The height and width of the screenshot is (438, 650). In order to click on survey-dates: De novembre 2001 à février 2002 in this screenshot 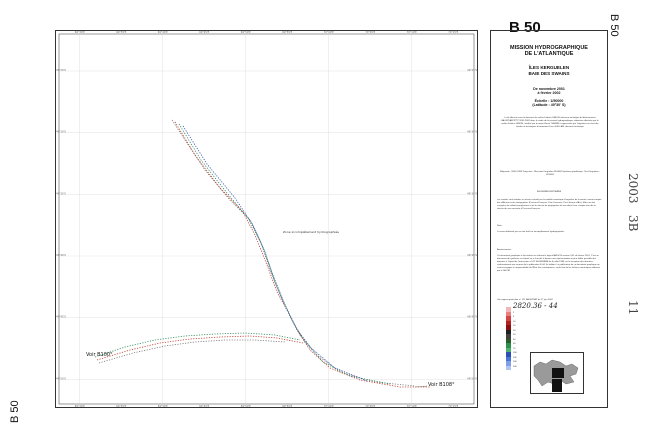, I will do `click(549, 91)`.